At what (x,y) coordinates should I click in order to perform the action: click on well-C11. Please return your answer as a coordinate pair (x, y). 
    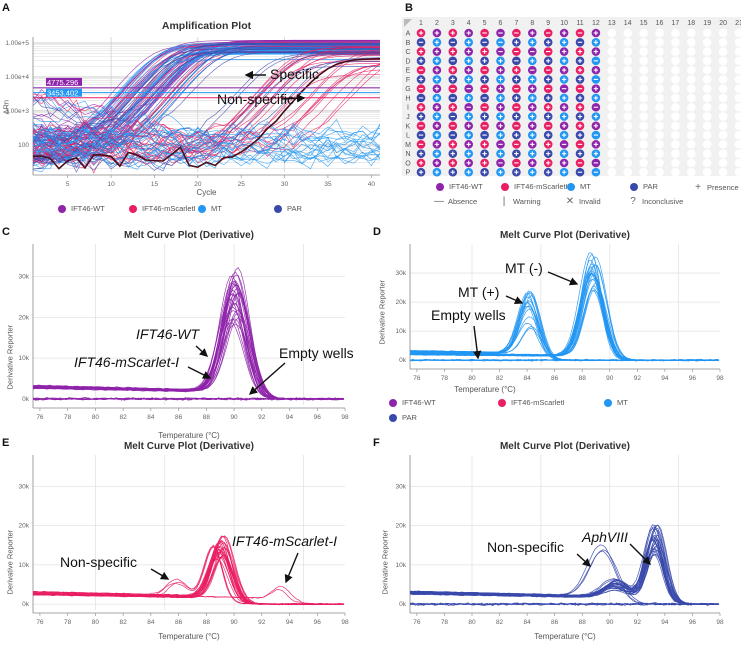
    Looking at the image, I should click on (580, 51).